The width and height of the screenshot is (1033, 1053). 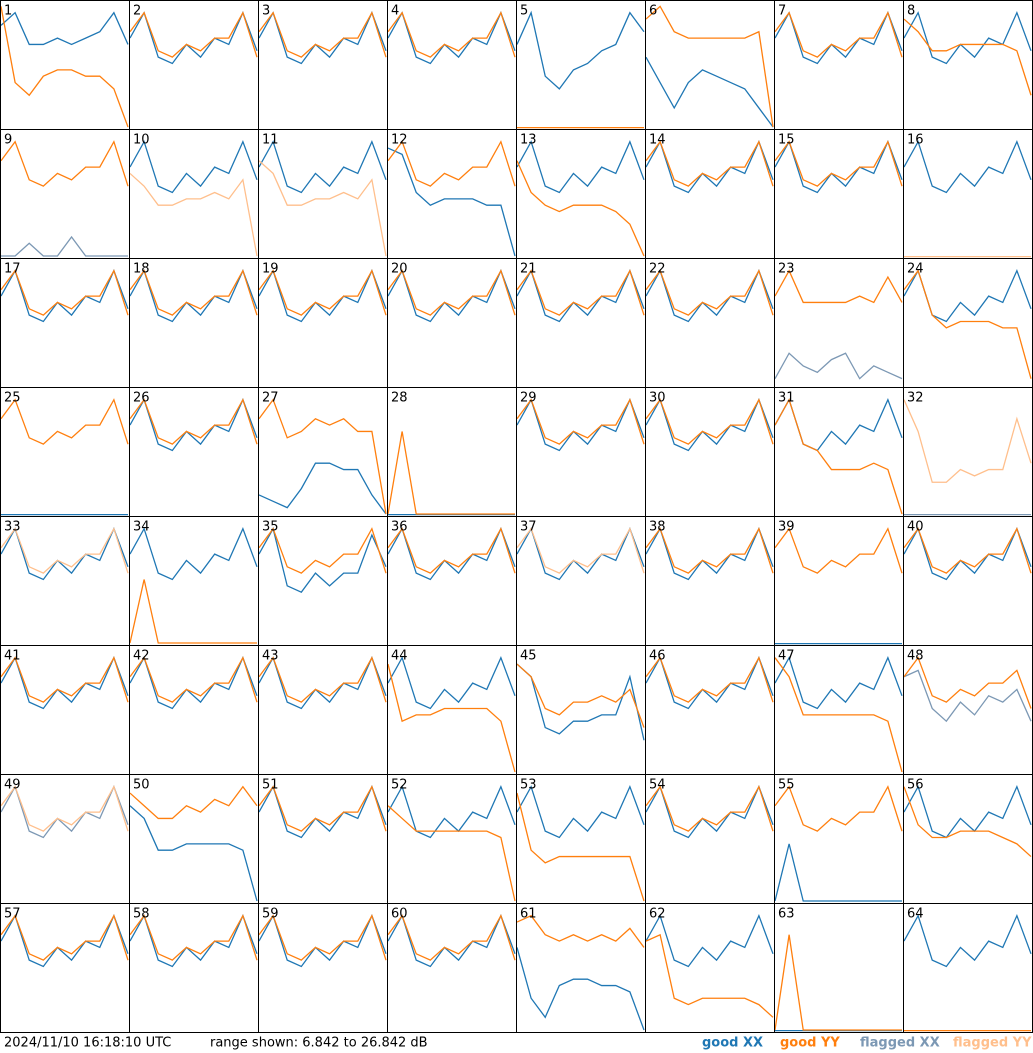 I want to click on panel-label: 10, so click(x=141, y=140).